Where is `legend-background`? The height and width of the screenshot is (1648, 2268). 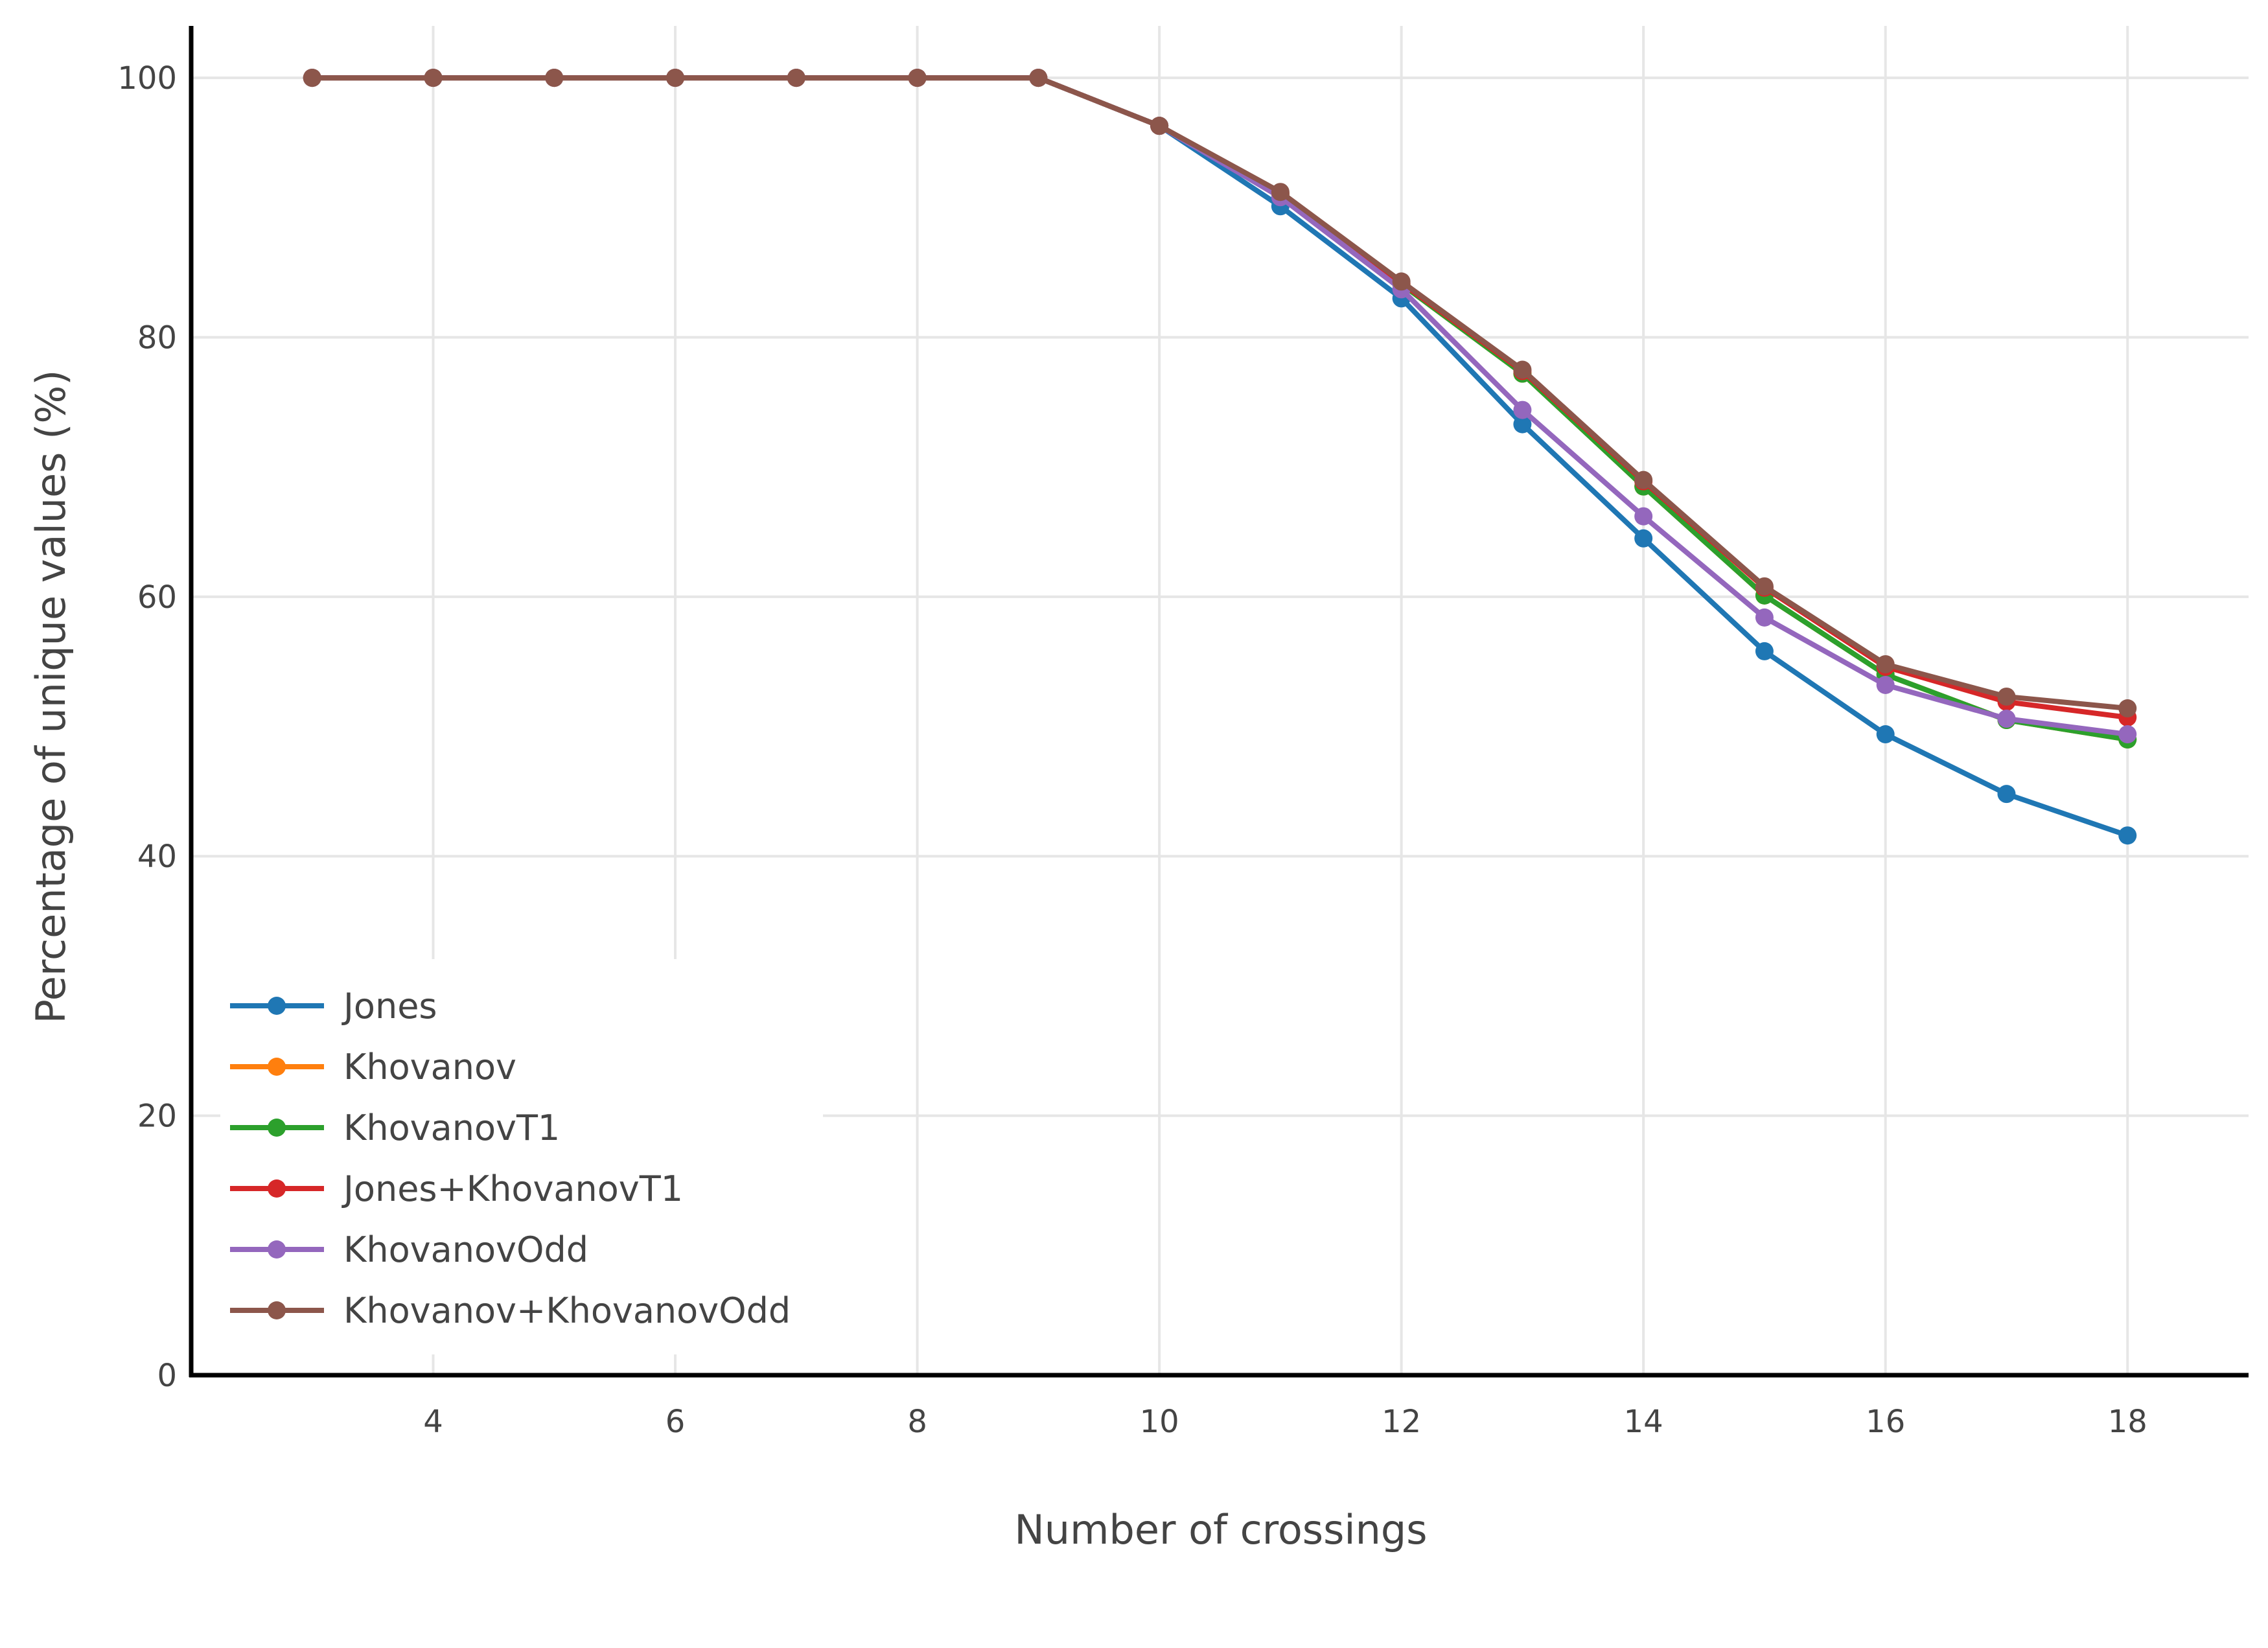 legend-background is located at coordinates (521, 1156).